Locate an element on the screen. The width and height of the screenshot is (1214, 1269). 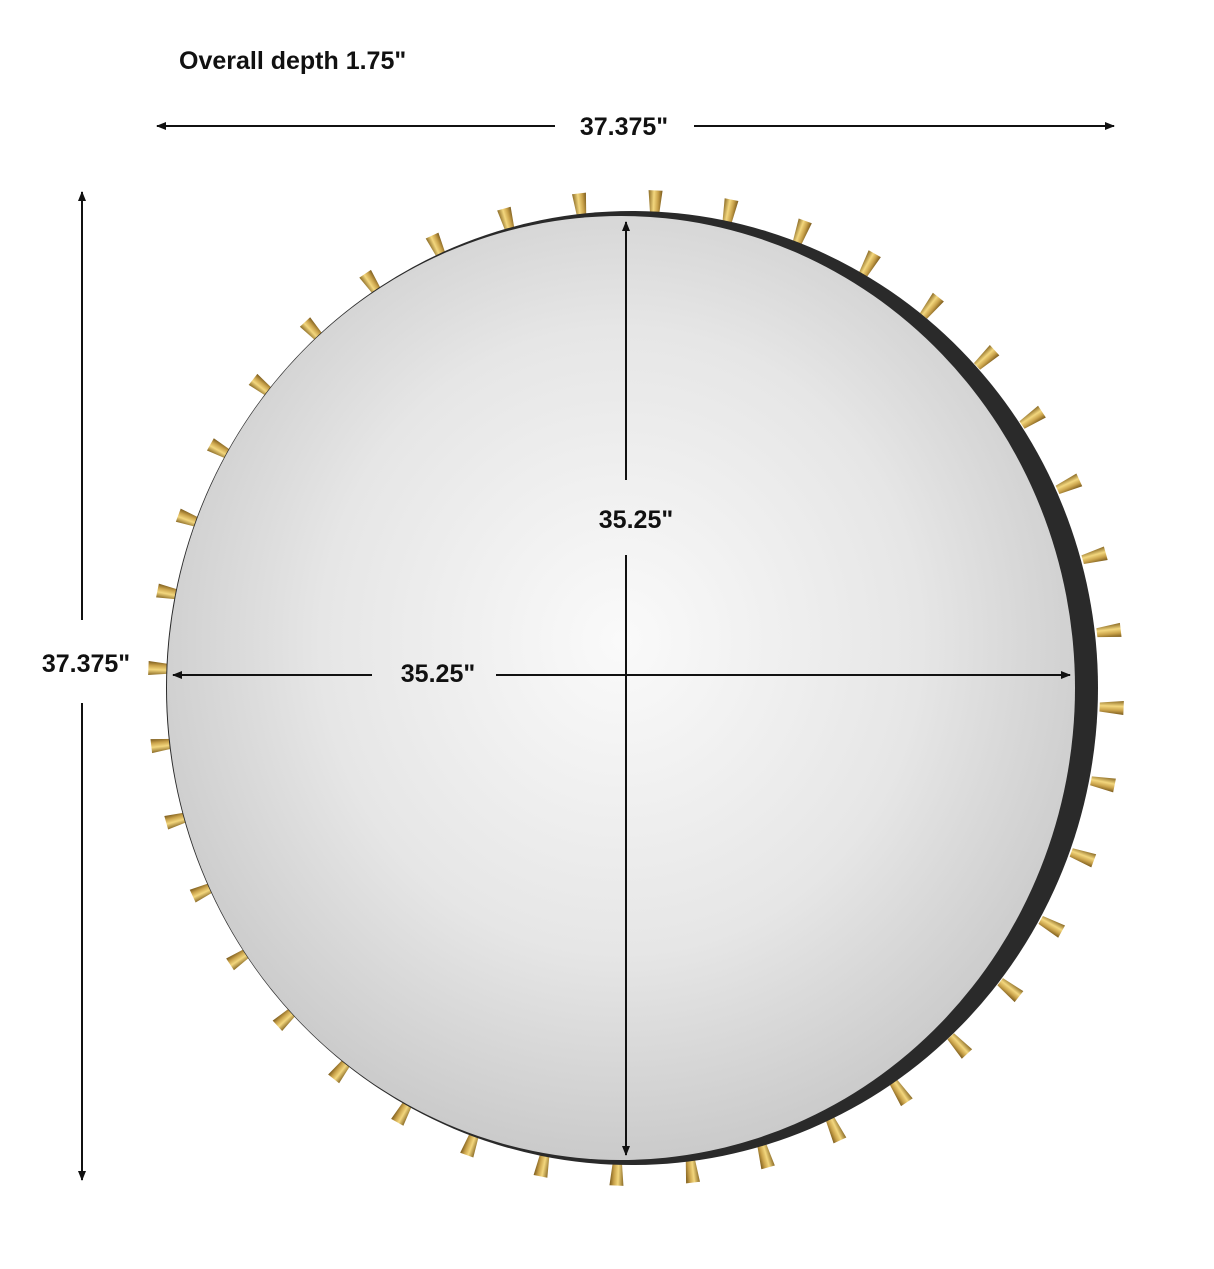
mirror-width-label: 35.25" is located at coordinates (438, 674).